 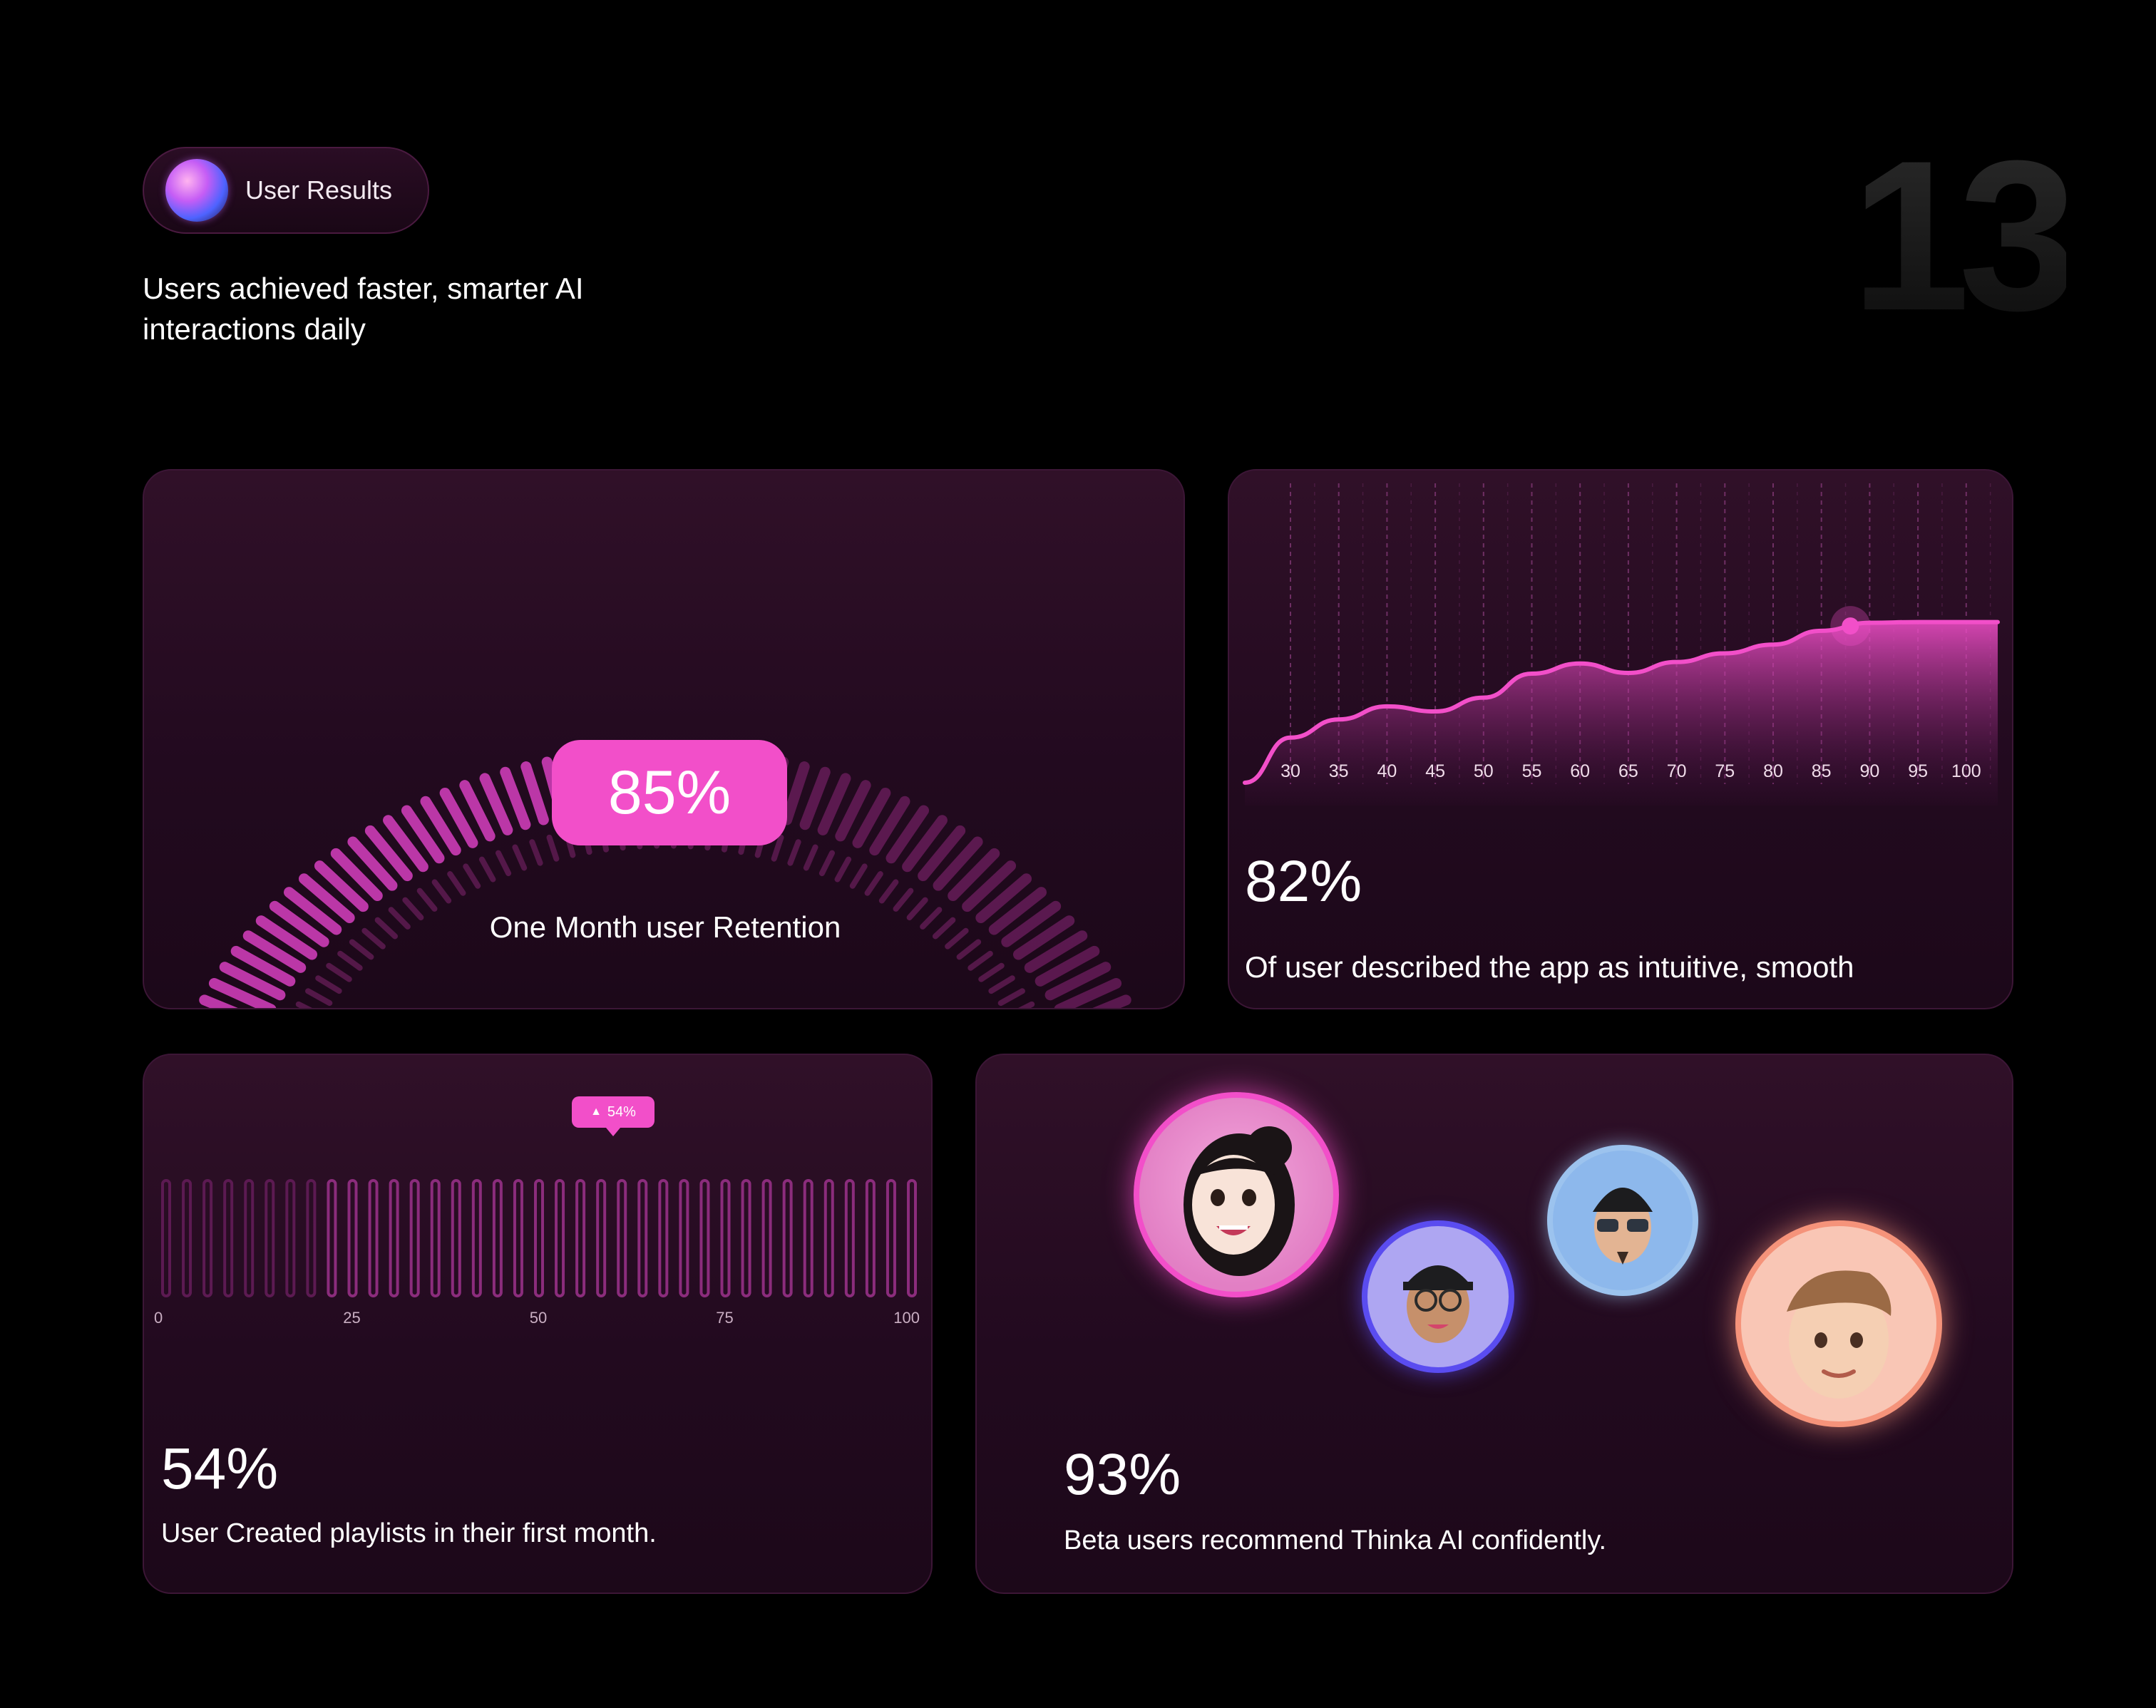 What do you see at coordinates (724, 1318) in the screenshot?
I see `bar-axis-label: 75` at bounding box center [724, 1318].